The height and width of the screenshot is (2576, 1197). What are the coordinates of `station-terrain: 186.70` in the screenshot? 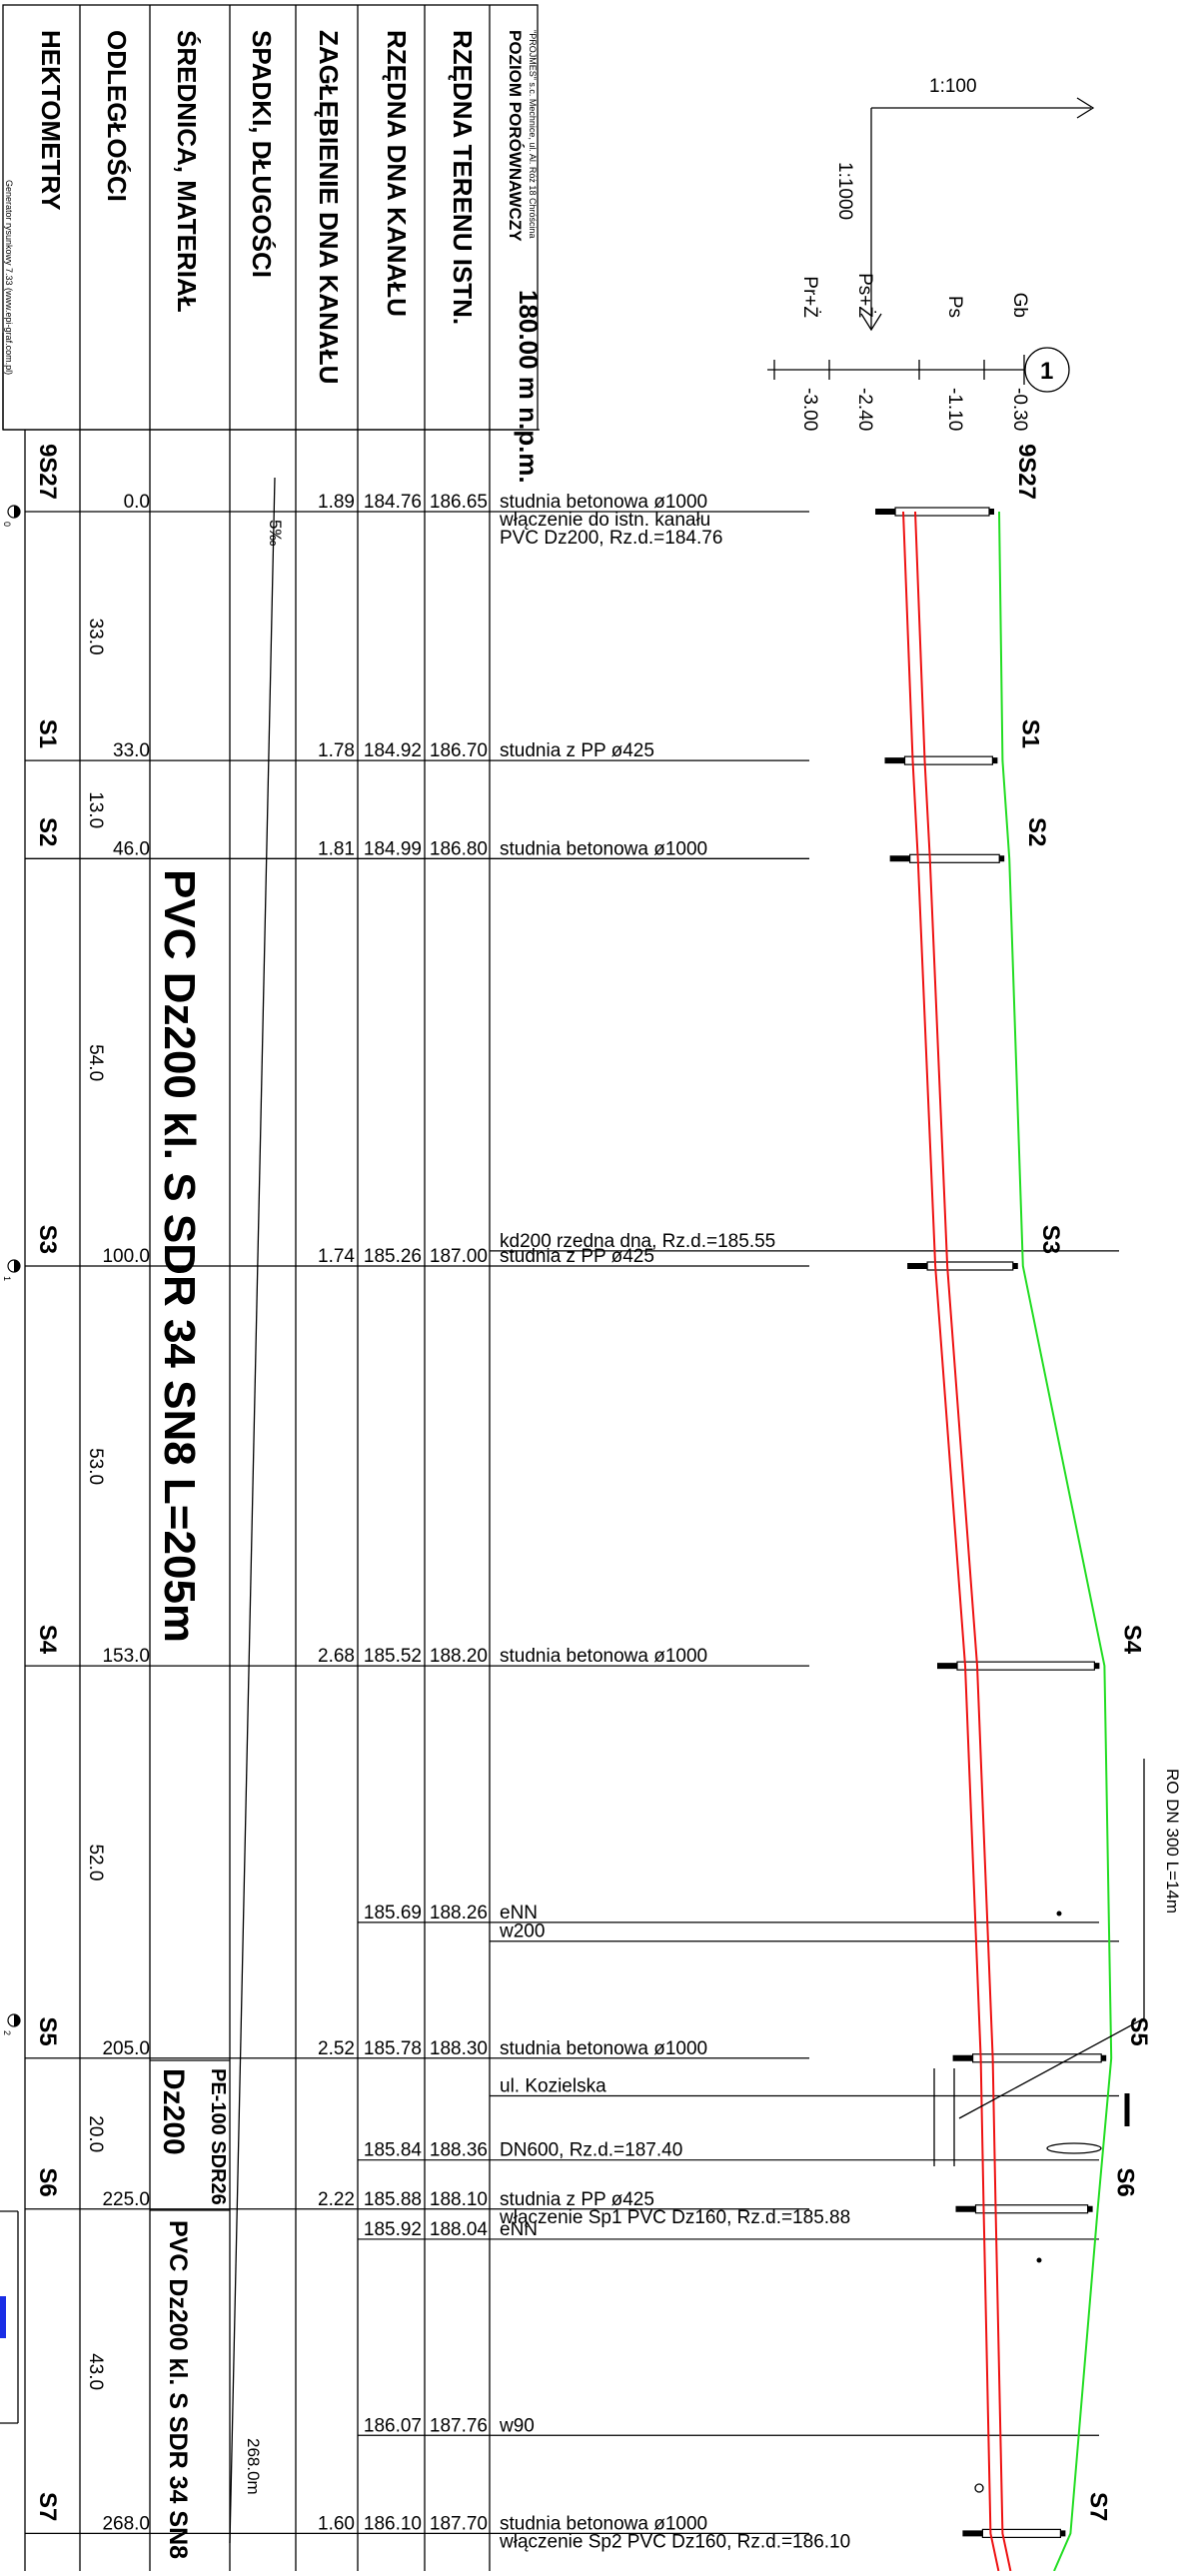 It's located at (459, 750).